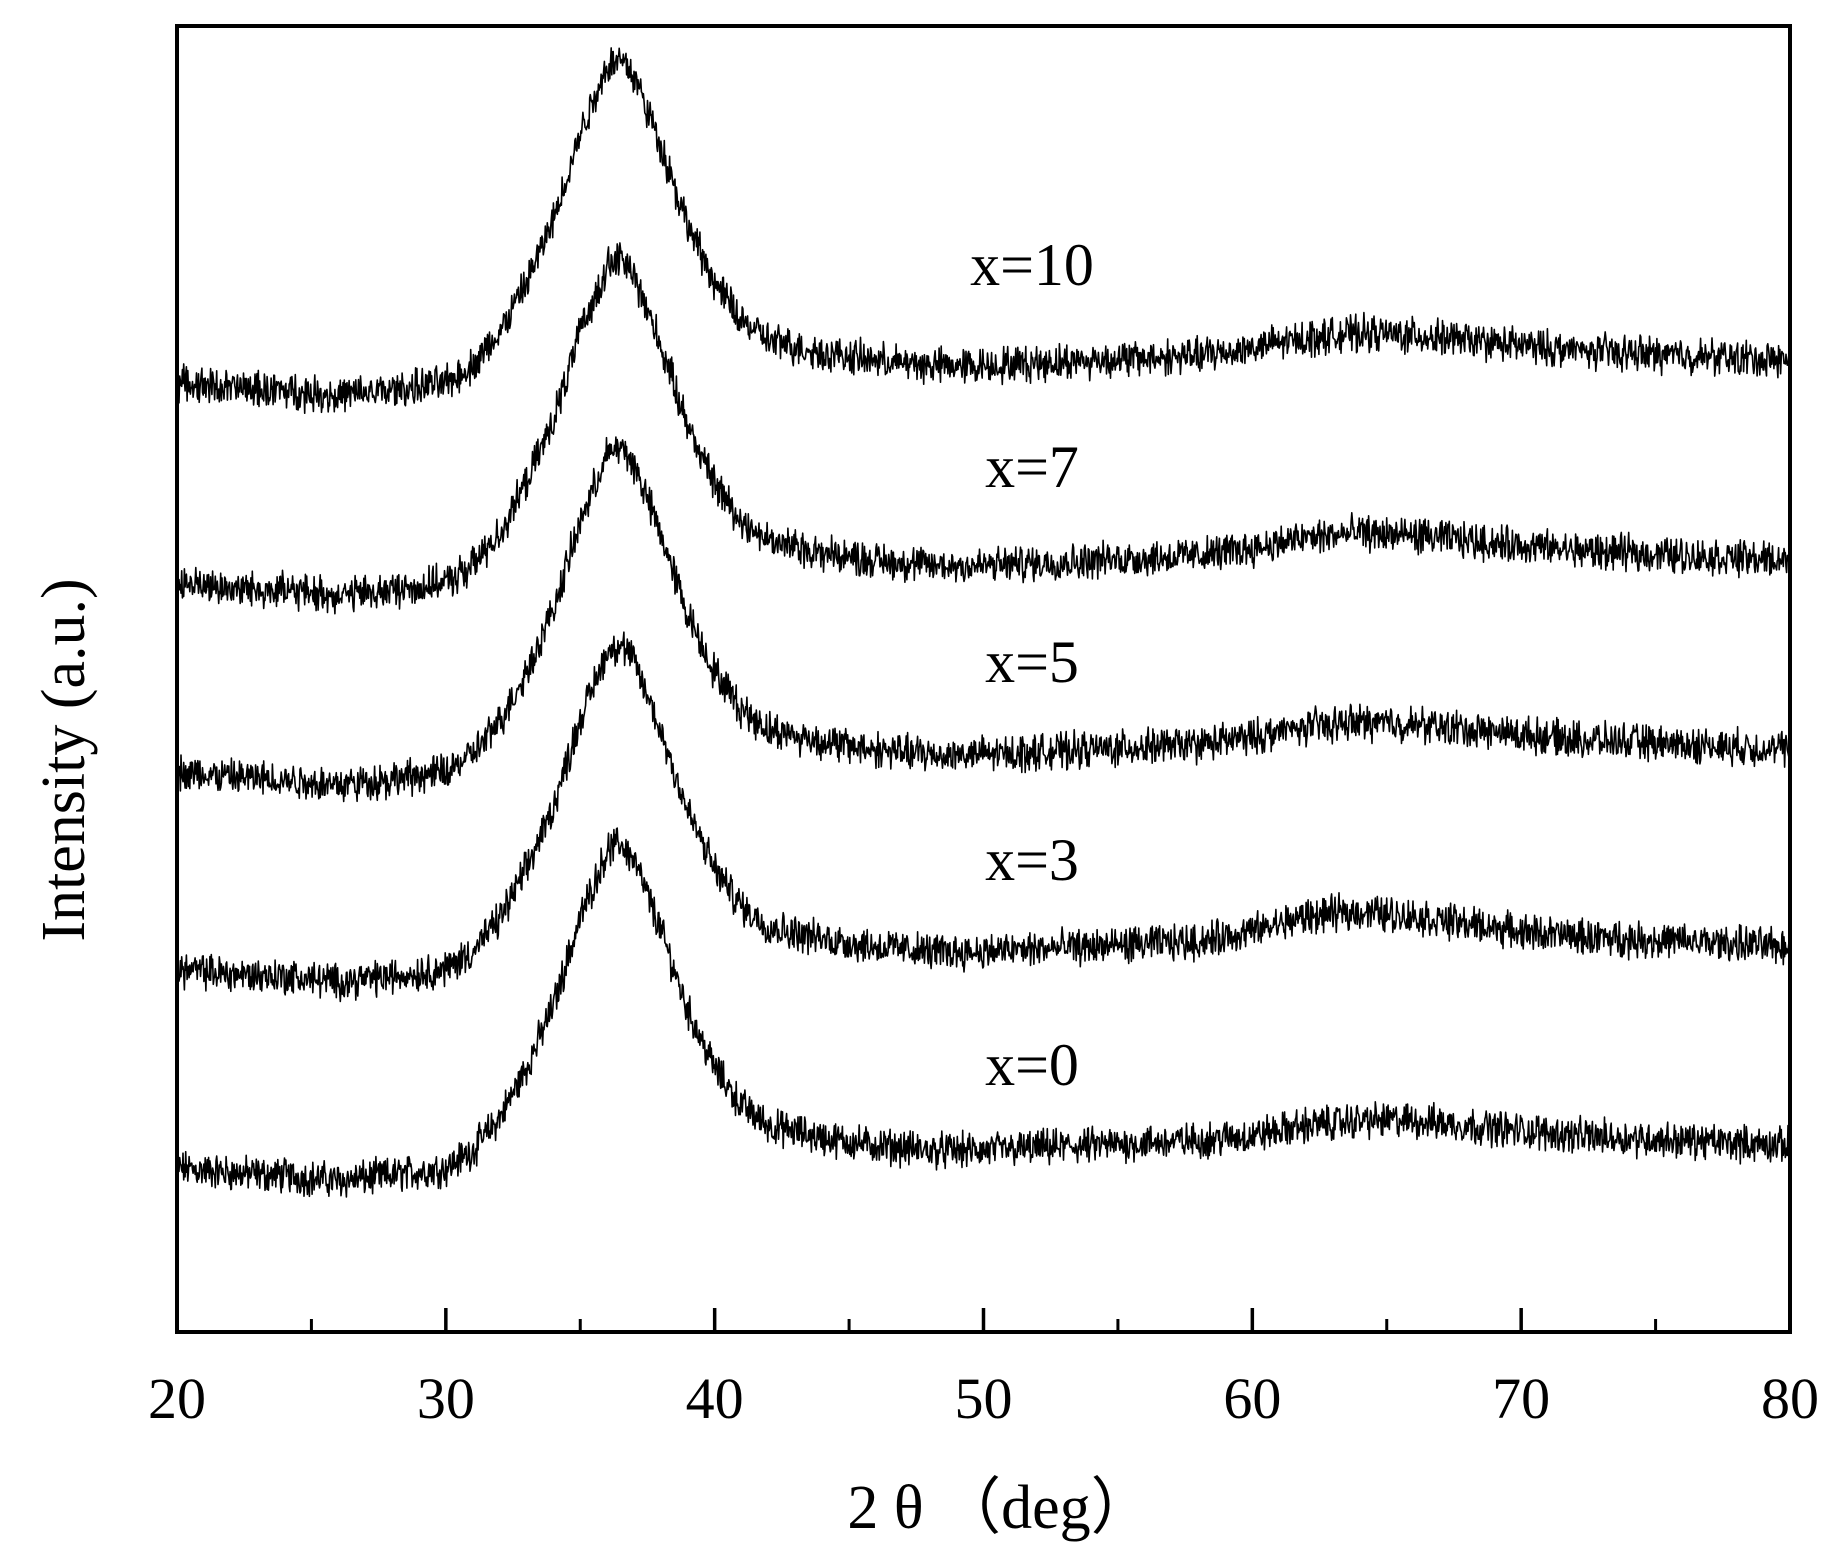 The width and height of the screenshot is (1840, 1559). What do you see at coordinates (1032, 662) in the screenshot?
I see `series-label-x-5: x=5` at bounding box center [1032, 662].